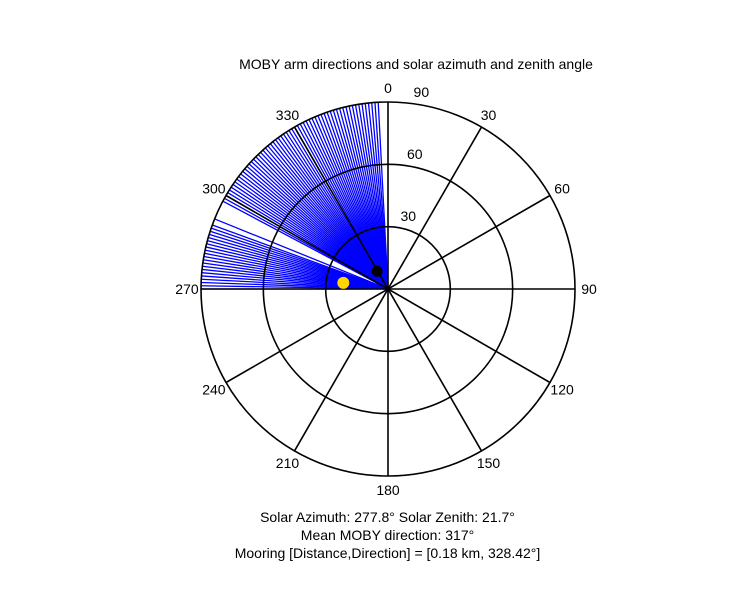 The width and height of the screenshot is (750, 600). I want to click on angle-label-180: 180, so click(388, 490).